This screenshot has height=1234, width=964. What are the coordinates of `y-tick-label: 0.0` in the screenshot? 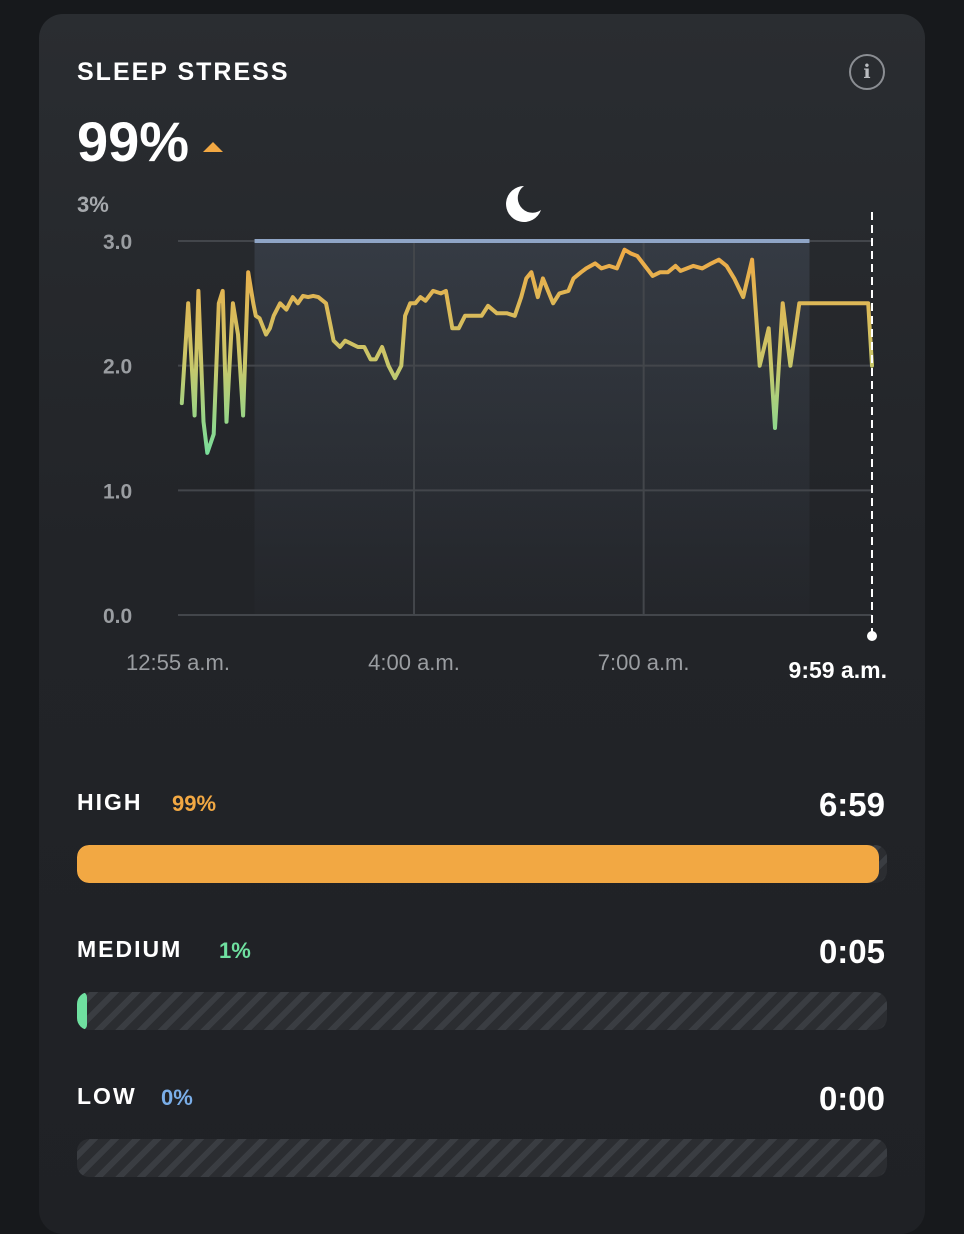 It's located at (117, 616).